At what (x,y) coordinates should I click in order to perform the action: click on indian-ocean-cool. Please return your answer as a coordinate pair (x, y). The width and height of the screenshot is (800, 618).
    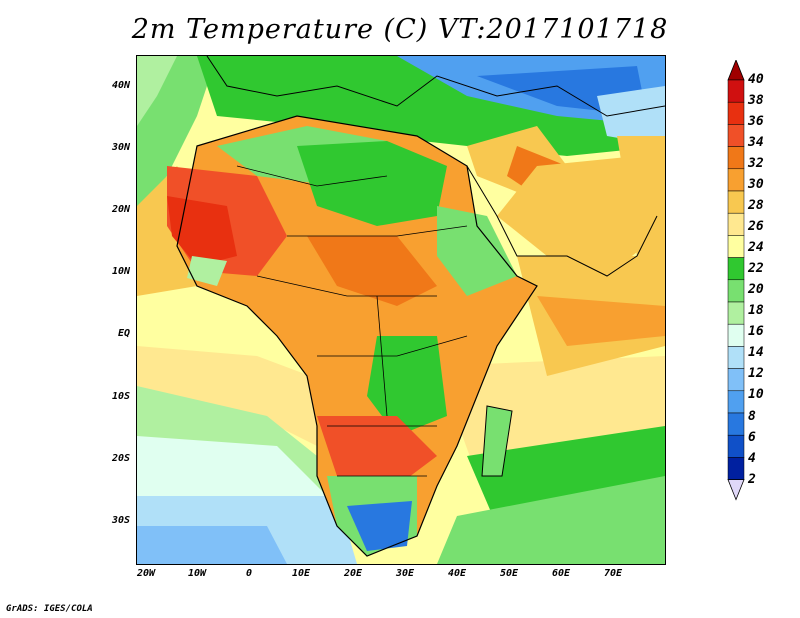
    Looking at the image, I should click on (551, 520).